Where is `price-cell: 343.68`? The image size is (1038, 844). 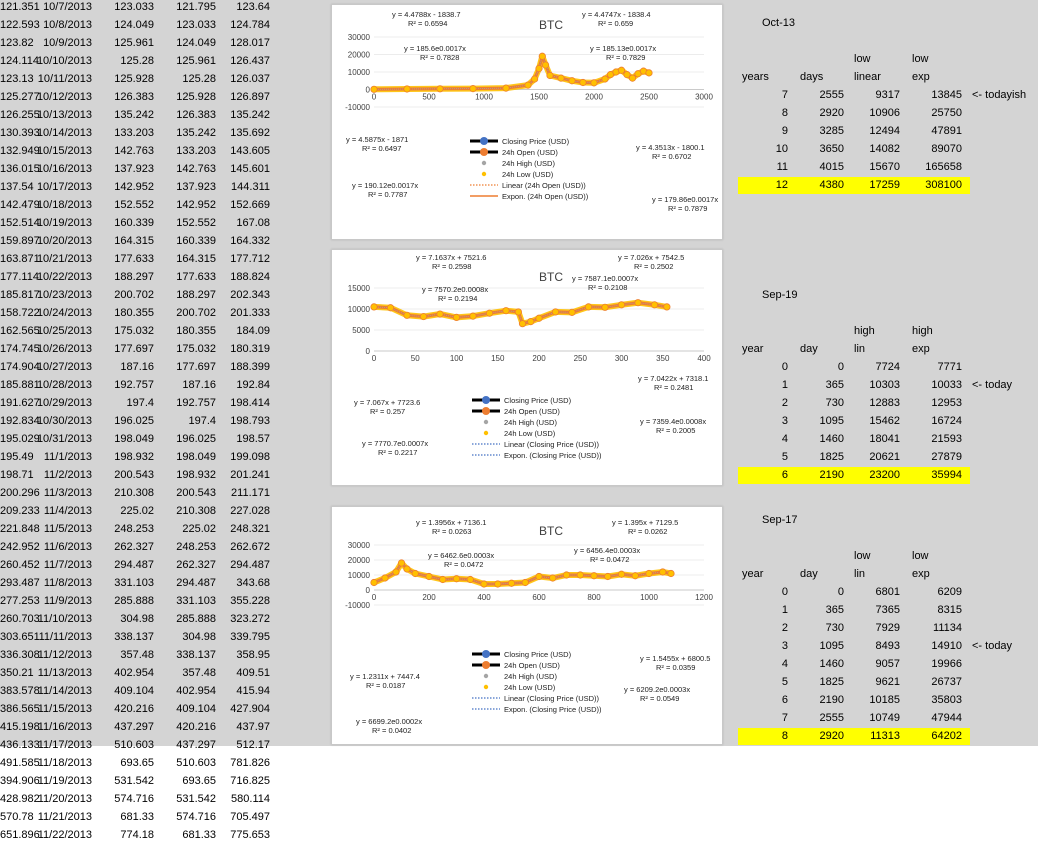
price-cell: 343.68 is located at coordinates (253, 583).